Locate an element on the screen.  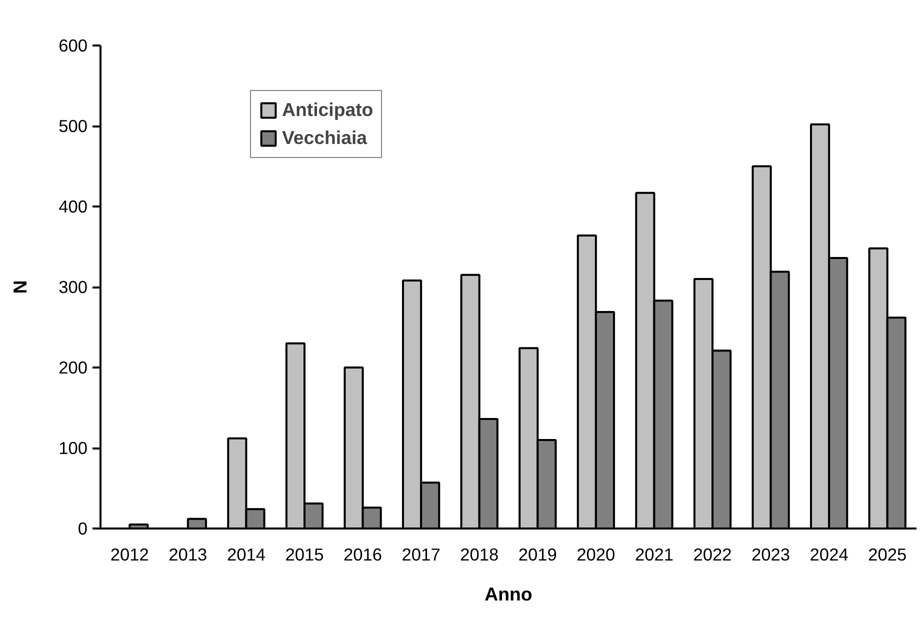
y-tick-label: 600 is located at coordinates (73, 46).